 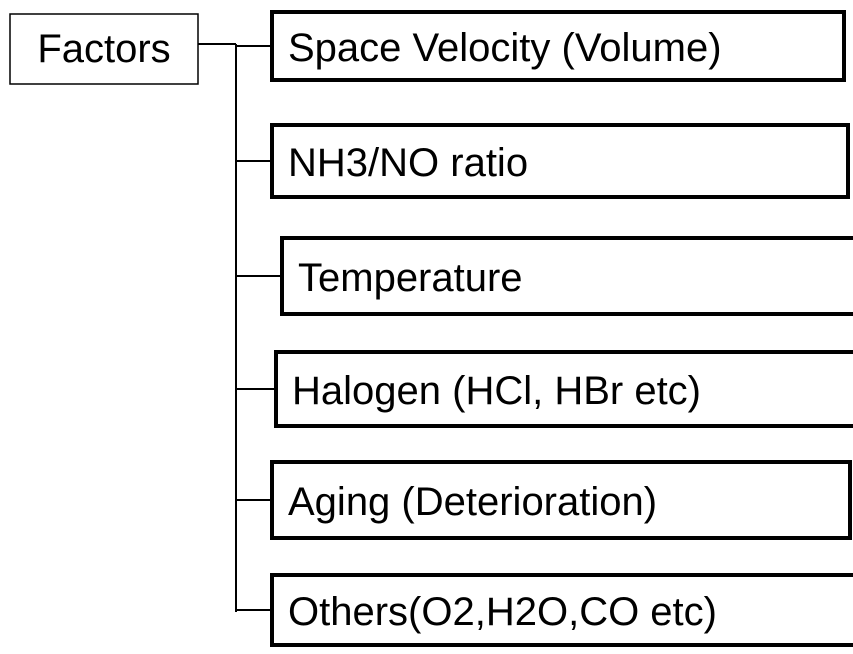 What do you see at coordinates (408, 163) in the screenshot?
I see `child-label: NH3/NO ratio` at bounding box center [408, 163].